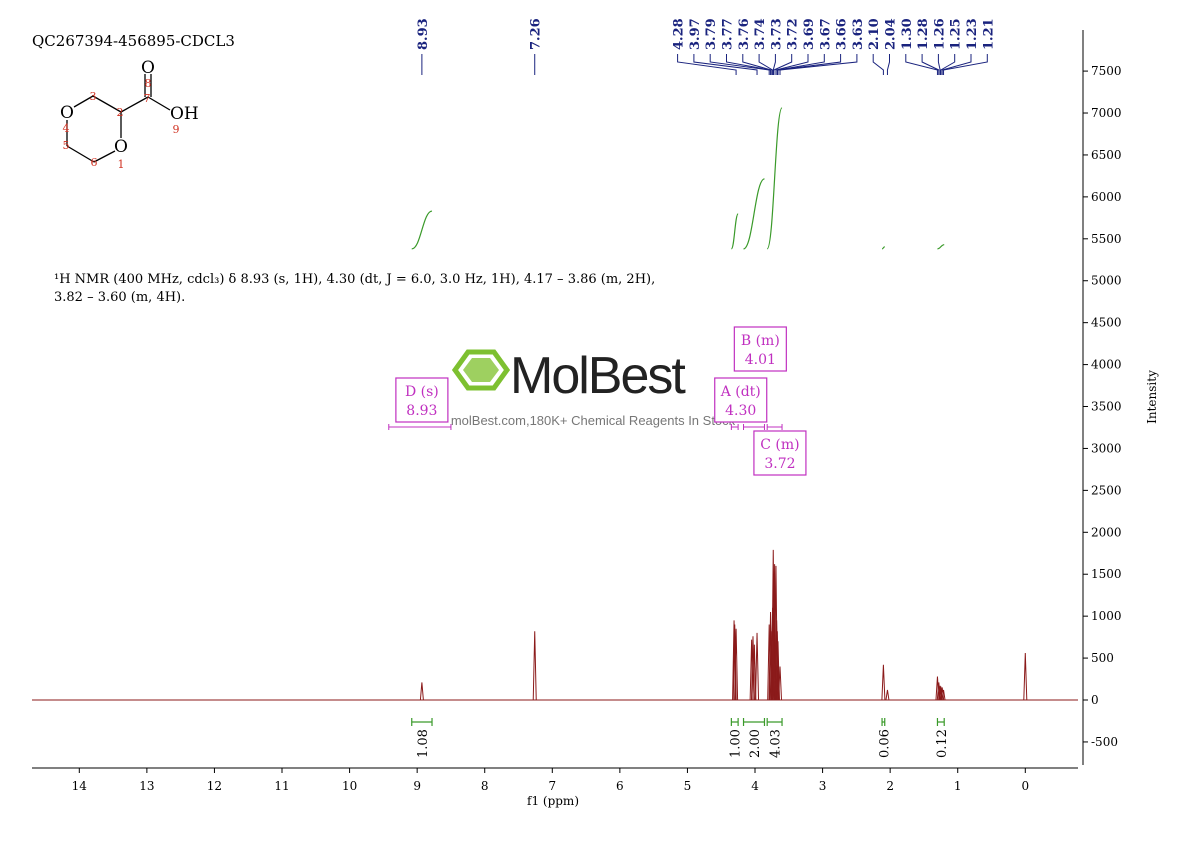  Describe the element at coordinates (1106, 155) in the screenshot. I see `y-tick-label: 6500` at that location.